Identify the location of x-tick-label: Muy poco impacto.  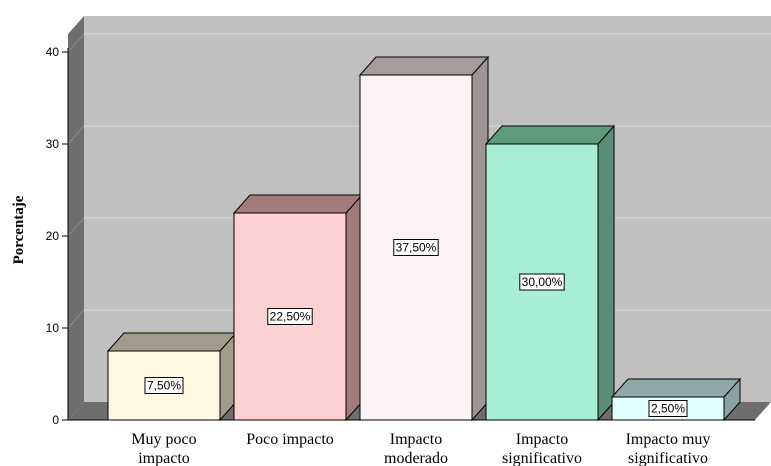
(163, 448).